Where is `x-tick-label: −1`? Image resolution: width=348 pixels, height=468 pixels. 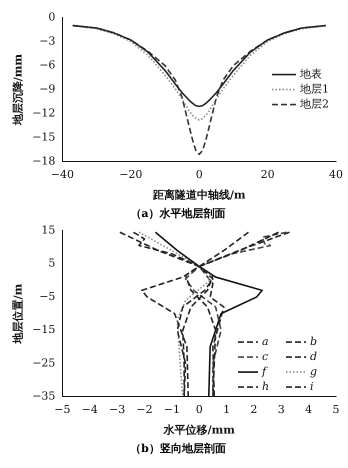
x-tick-label: −1 is located at coordinates (172, 409).